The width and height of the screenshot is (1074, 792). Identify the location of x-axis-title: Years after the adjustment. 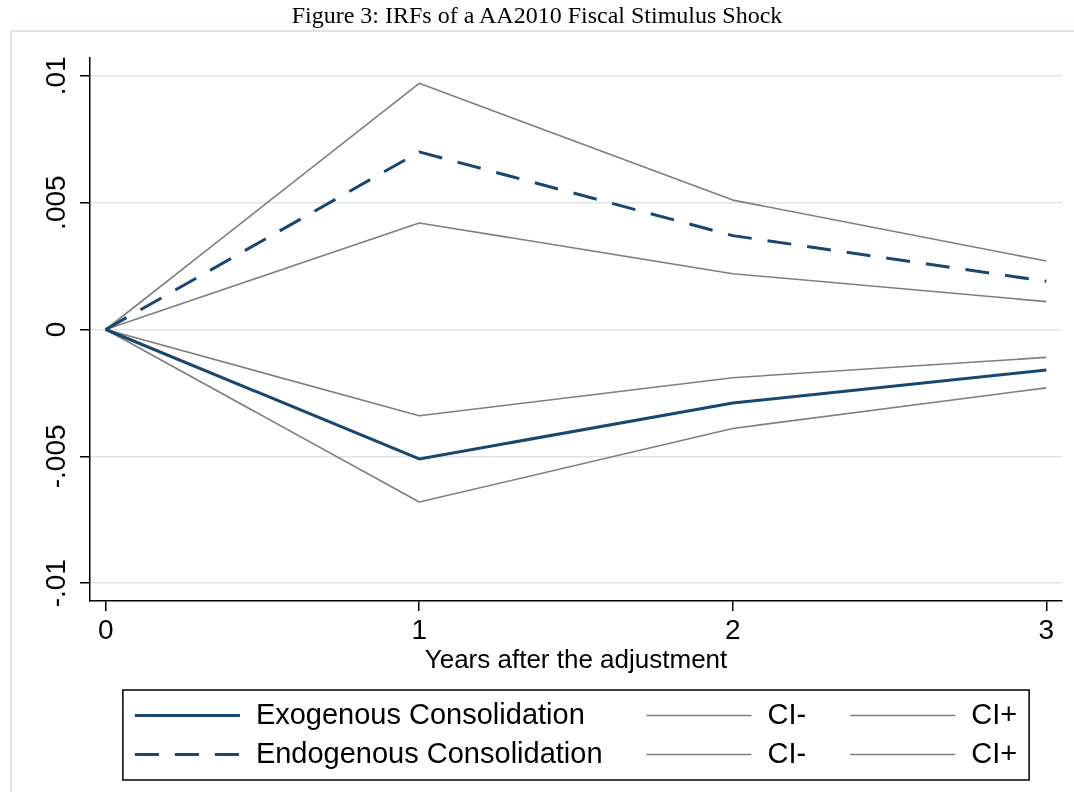
(576, 658).